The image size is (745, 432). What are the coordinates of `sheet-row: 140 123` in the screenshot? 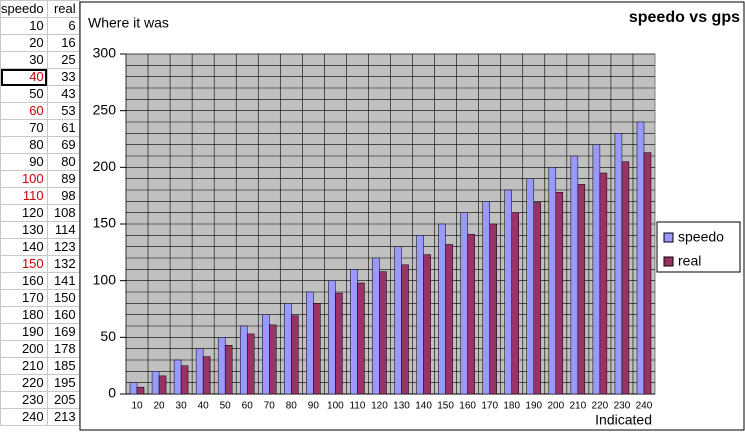 It's located at (40, 247).